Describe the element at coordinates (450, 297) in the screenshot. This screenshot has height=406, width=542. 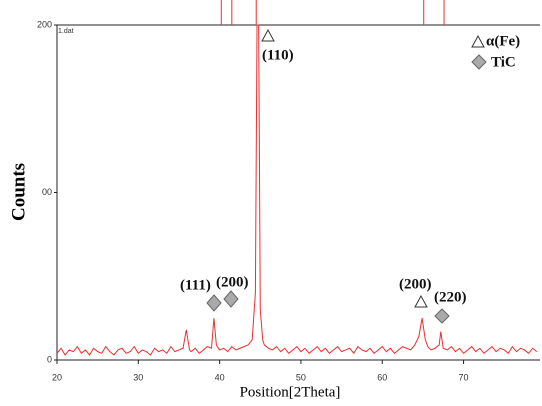
I see `annotation: (220)` at that location.